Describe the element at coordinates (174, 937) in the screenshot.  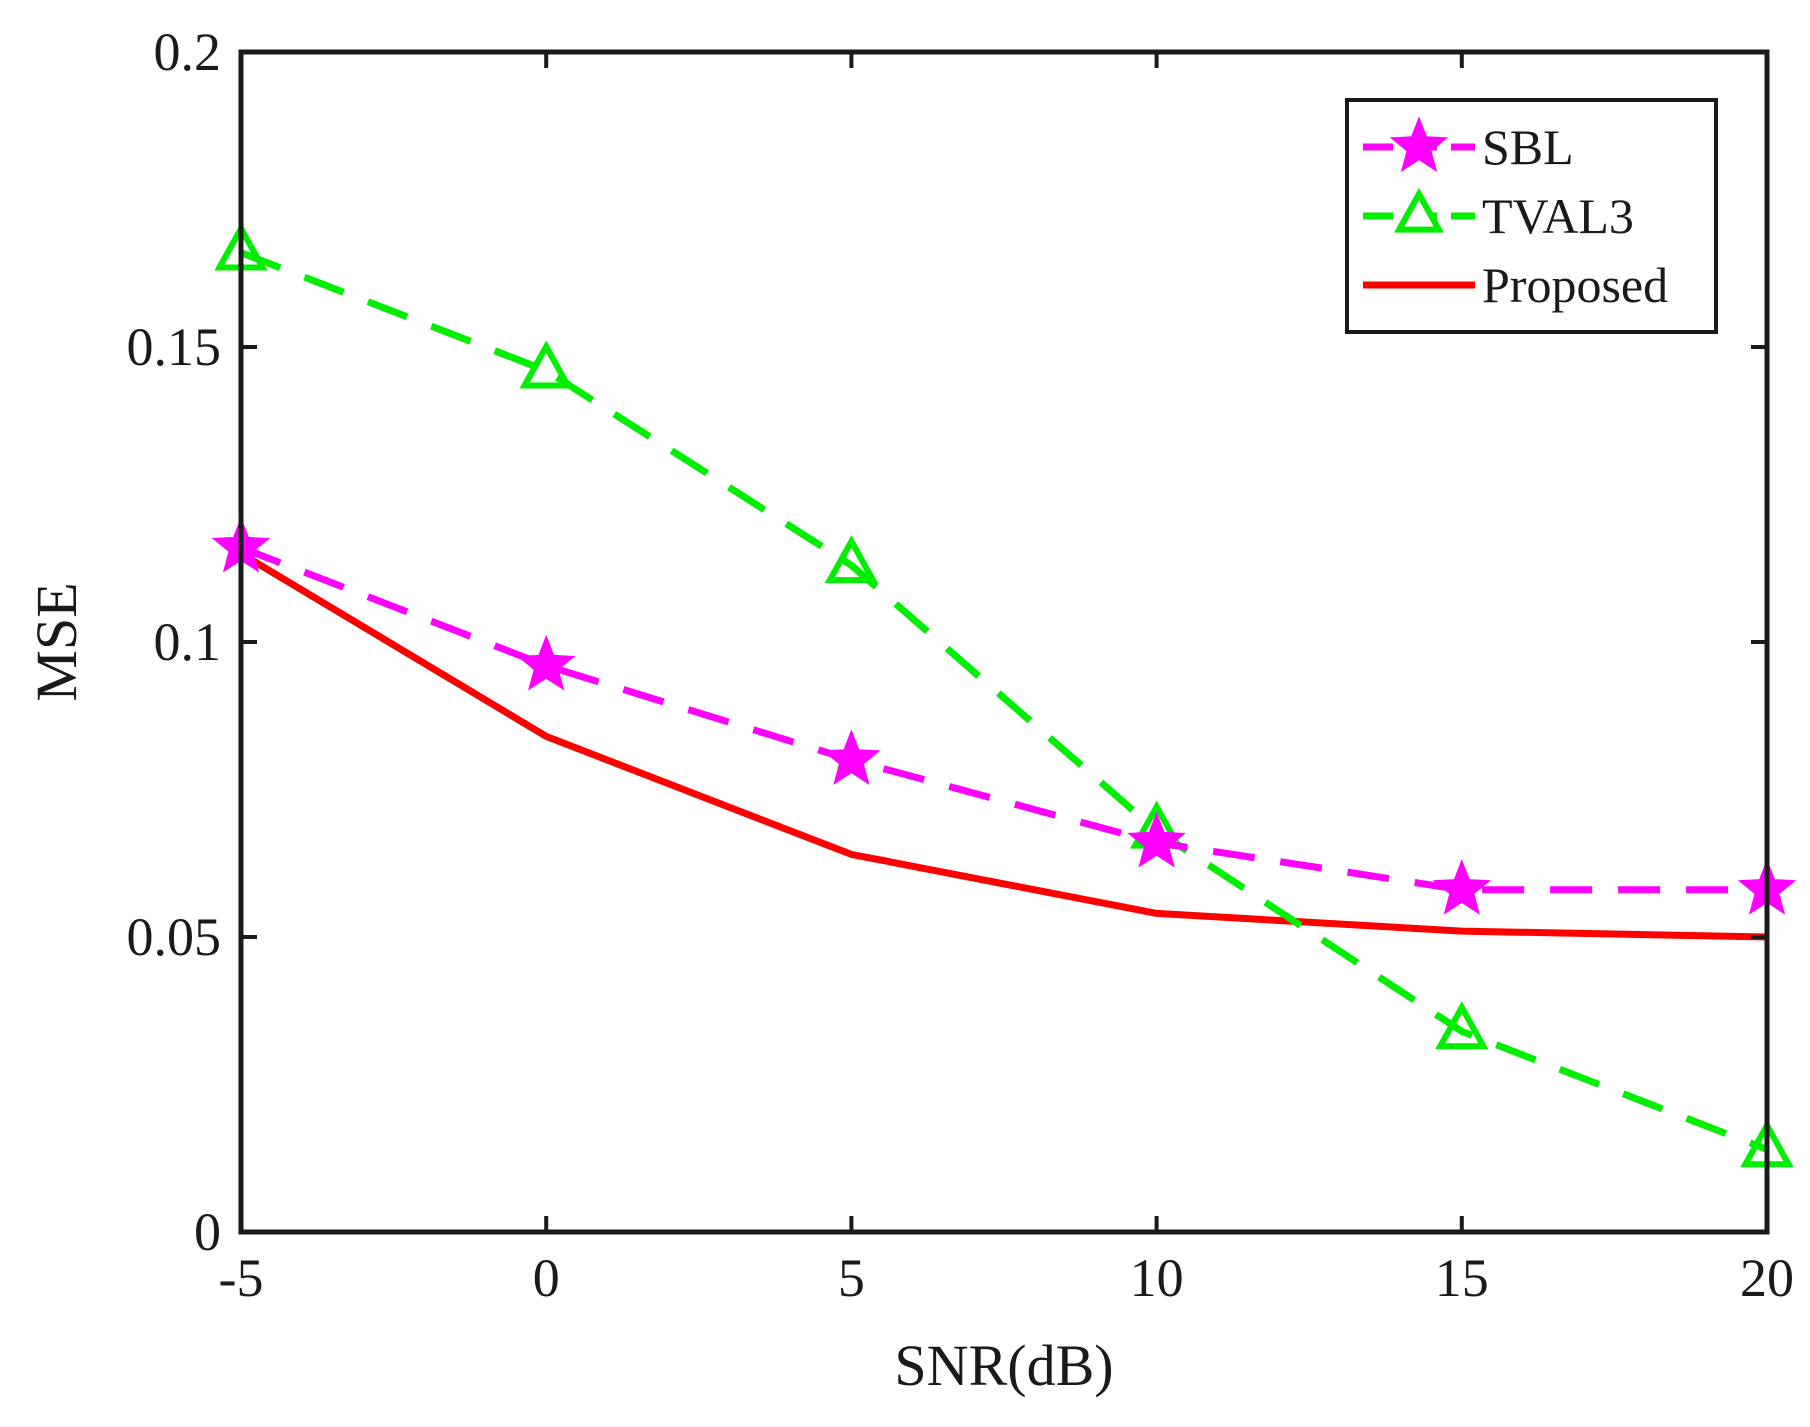
I see `y-tick-label: 0.05` at that location.